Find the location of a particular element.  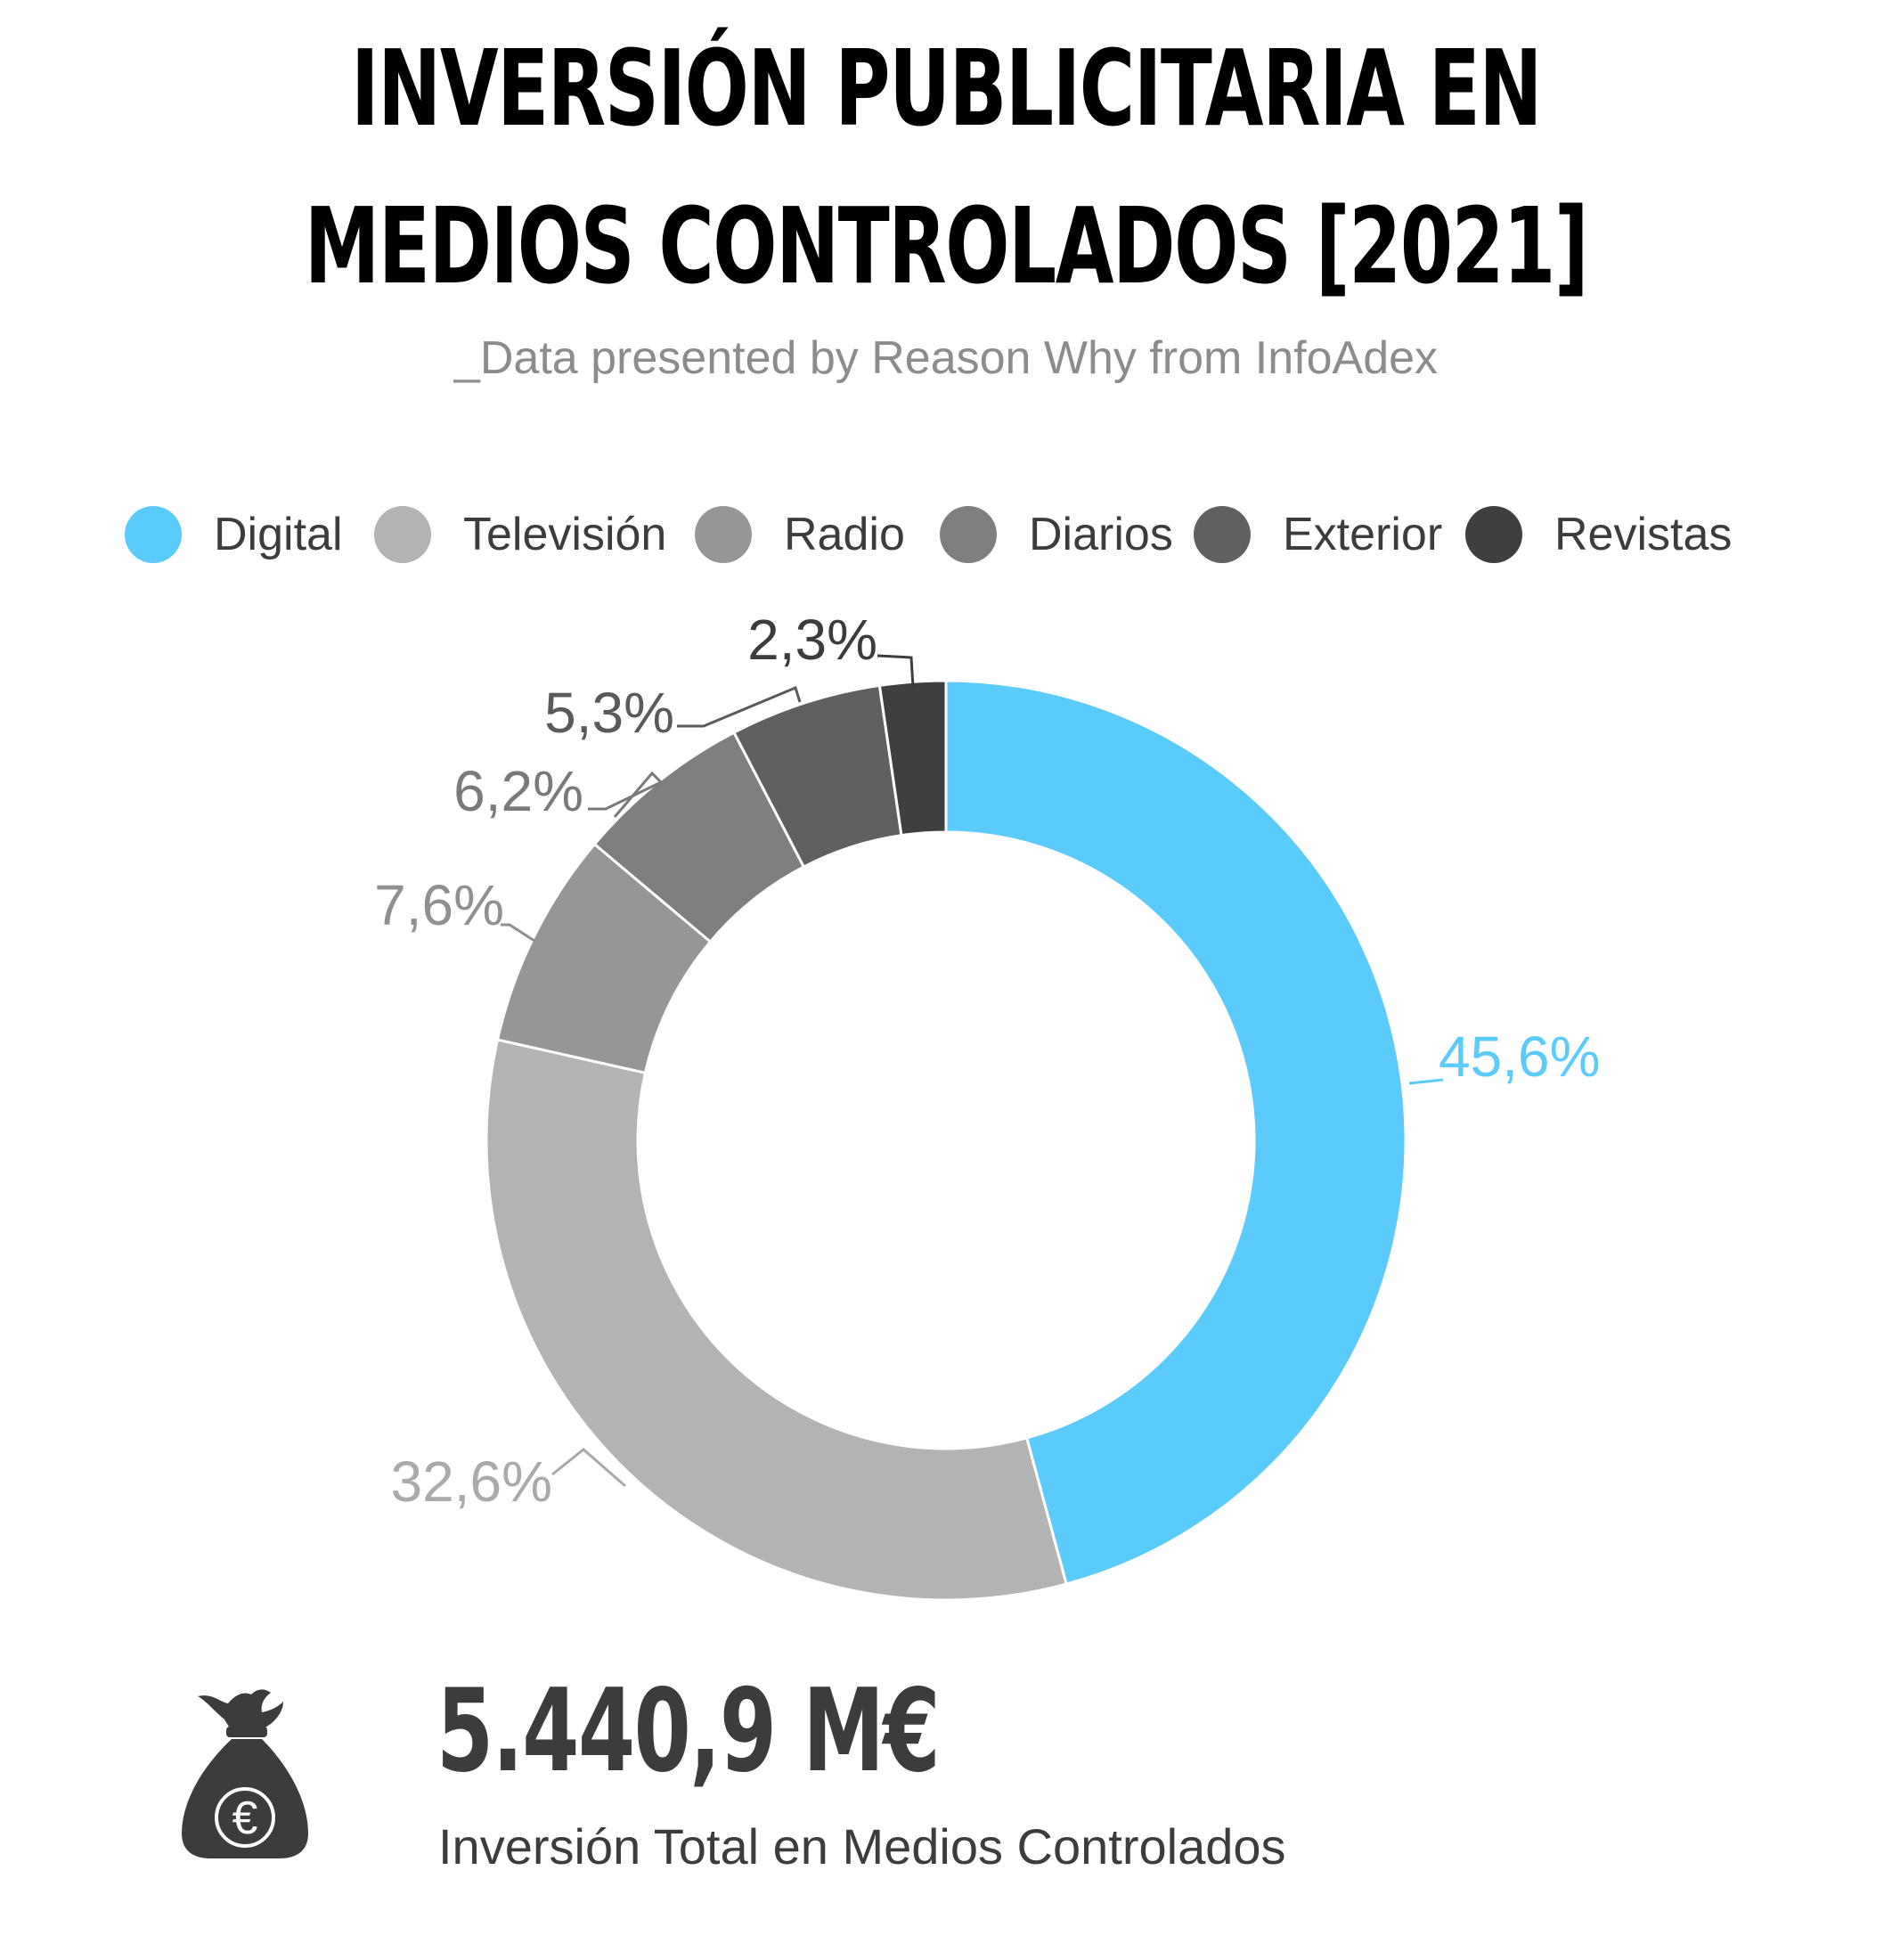

data-label-diarios: 6,2% is located at coordinates (518, 791).